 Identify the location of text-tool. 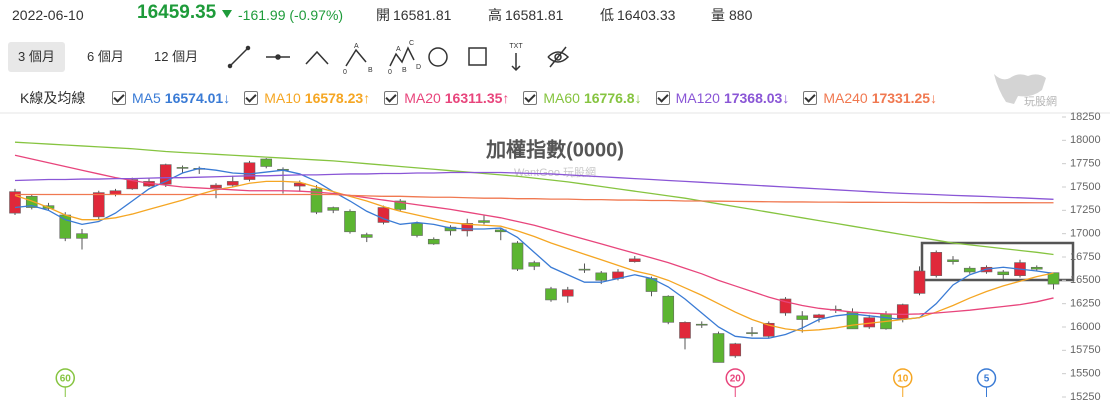
(516, 62).